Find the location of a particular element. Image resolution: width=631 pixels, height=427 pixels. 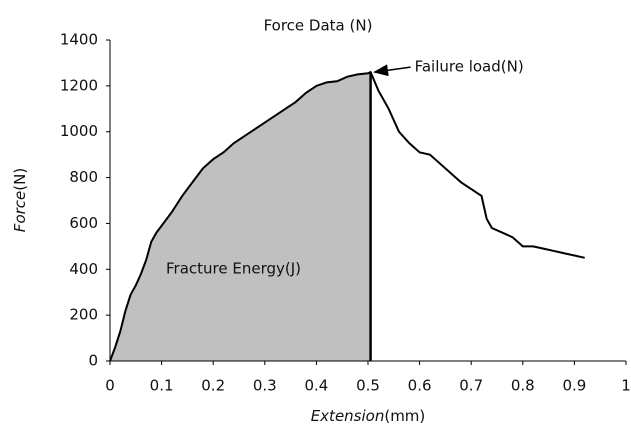

annotation: Fracture Energy(J) is located at coordinates (233, 269).